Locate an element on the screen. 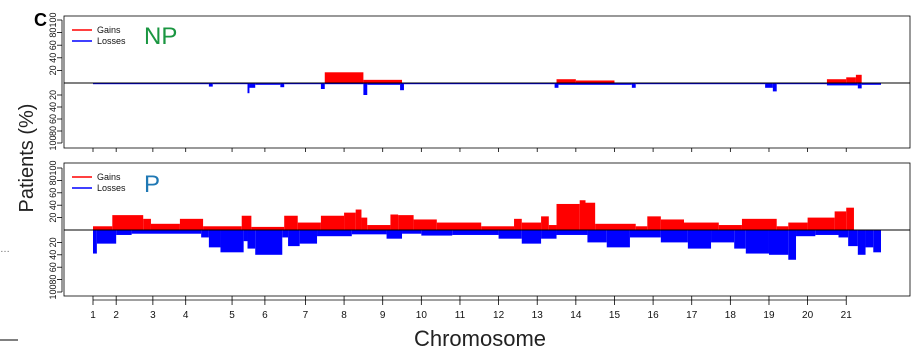 This screenshot has height=352, width=922. panel-name: NP is located at coordinates (160, 36).